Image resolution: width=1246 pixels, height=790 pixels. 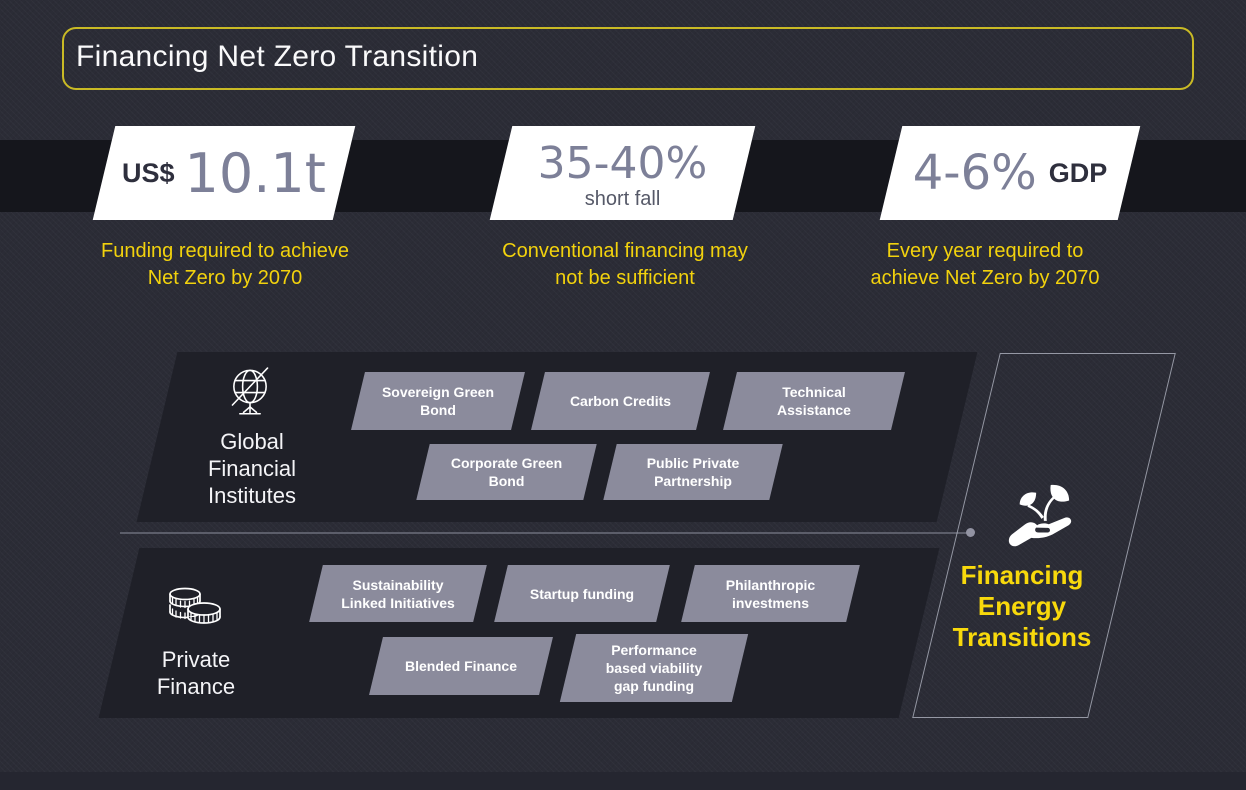 What do you see at coordinates (1022, 606) in the screenshot?
I see `outcome-label: Financing Energy Transitions` at bounding box center [1022, 606].